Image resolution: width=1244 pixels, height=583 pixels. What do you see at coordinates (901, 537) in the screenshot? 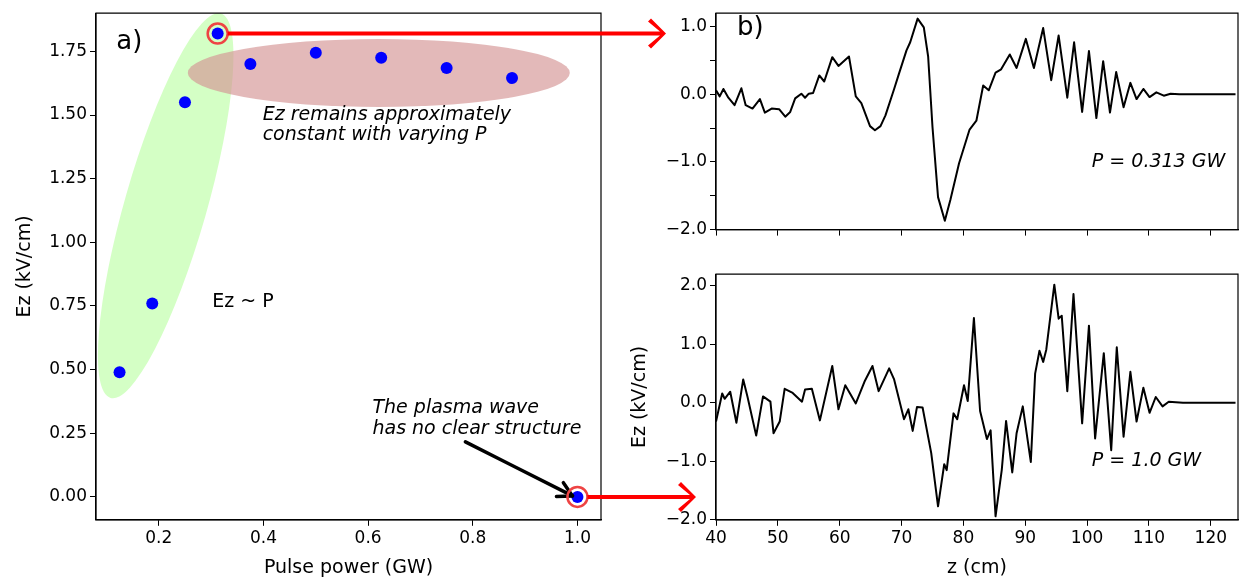
I see `x-tick-label: 70` at bounding box center [901, 537].